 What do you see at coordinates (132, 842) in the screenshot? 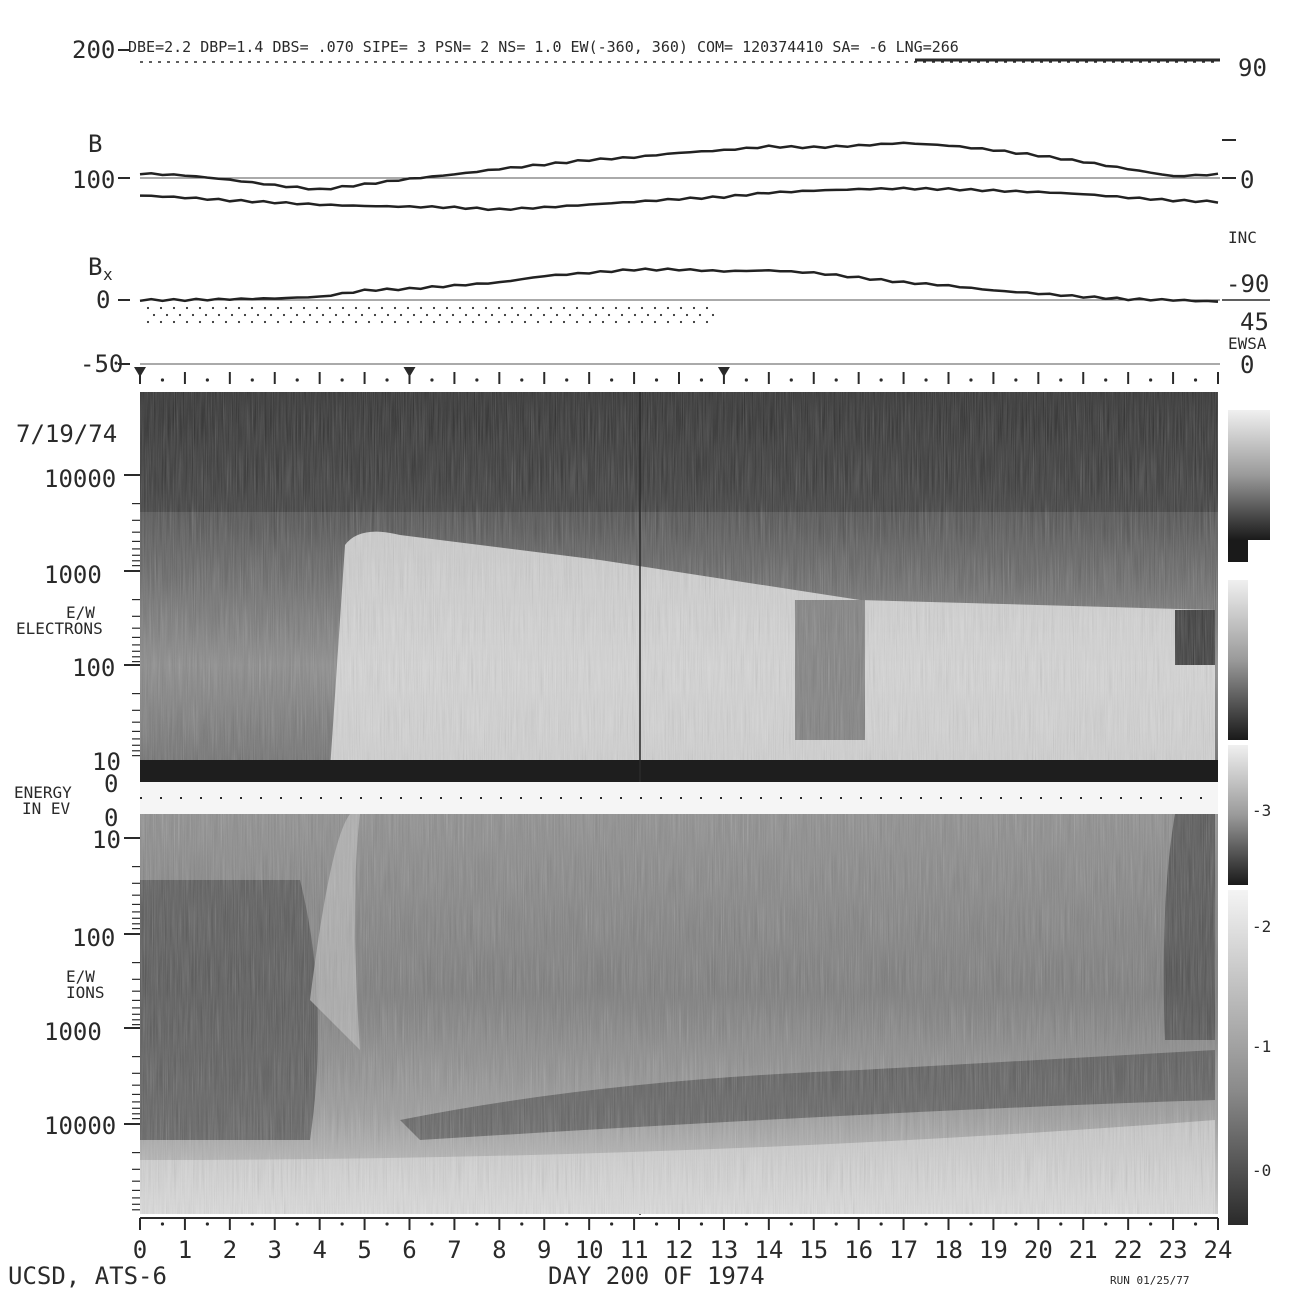
I see `log-minor-ticks` at bounding box center [132, 842].